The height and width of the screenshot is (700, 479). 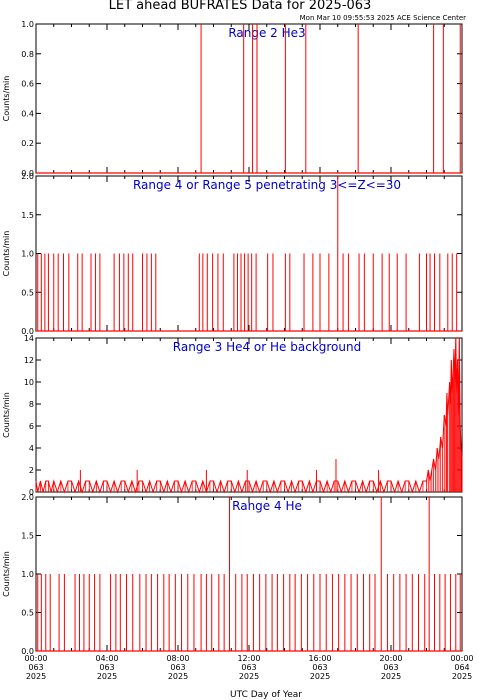 I want to click on y-tick-label: 4, so click(x=31, y=448).